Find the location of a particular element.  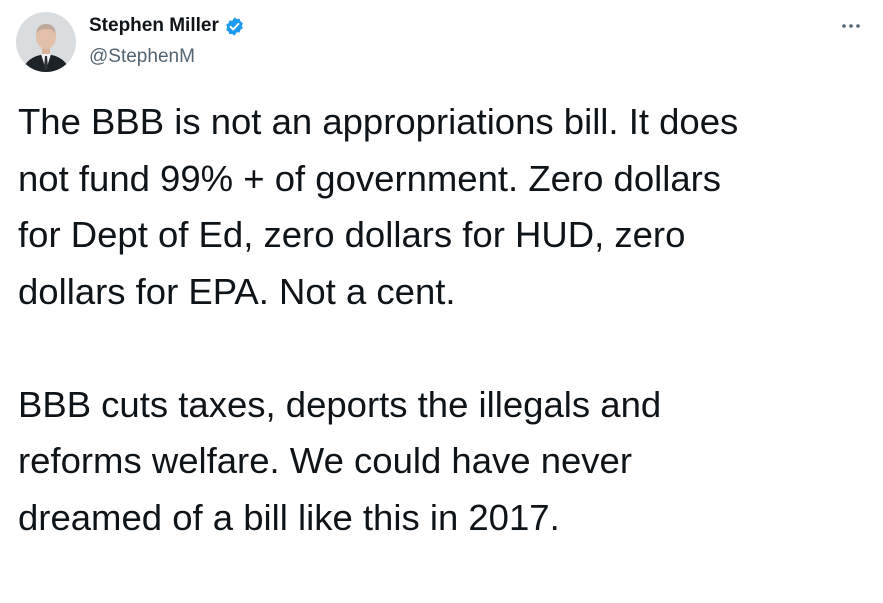

author-name: Stephen Miller is located at coordinates (154, 25).